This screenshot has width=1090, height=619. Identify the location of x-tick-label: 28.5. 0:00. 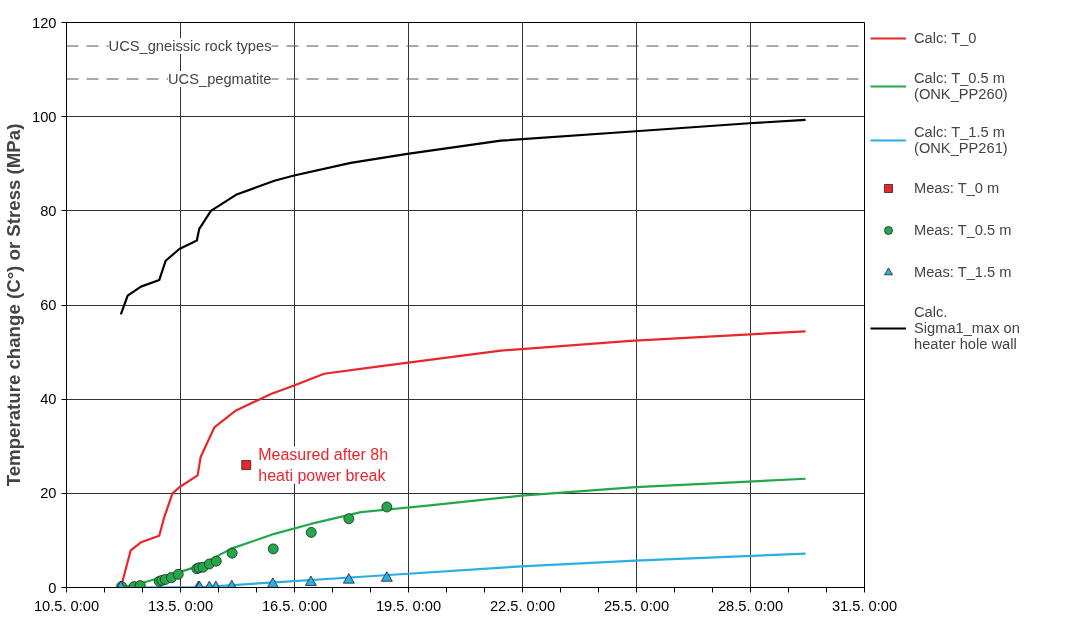
(750, 605).